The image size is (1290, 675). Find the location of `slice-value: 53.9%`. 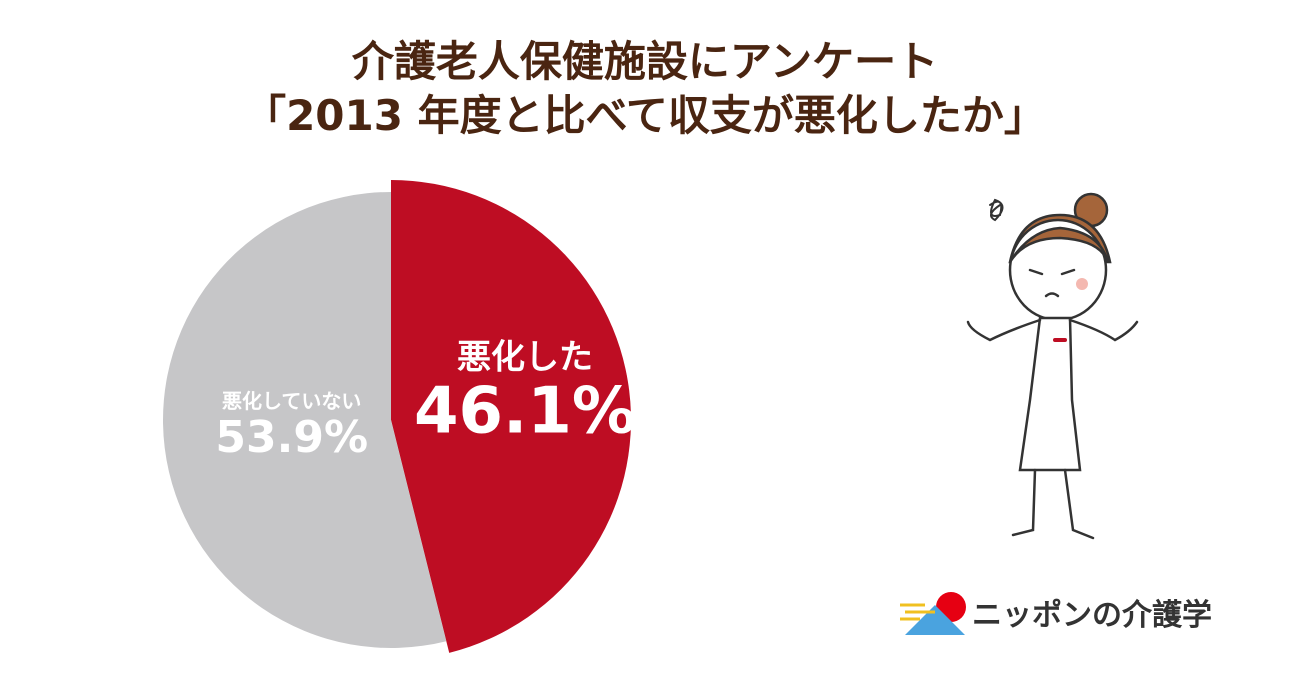

slice-value: 53.9% is located at coordinates (291, 437).